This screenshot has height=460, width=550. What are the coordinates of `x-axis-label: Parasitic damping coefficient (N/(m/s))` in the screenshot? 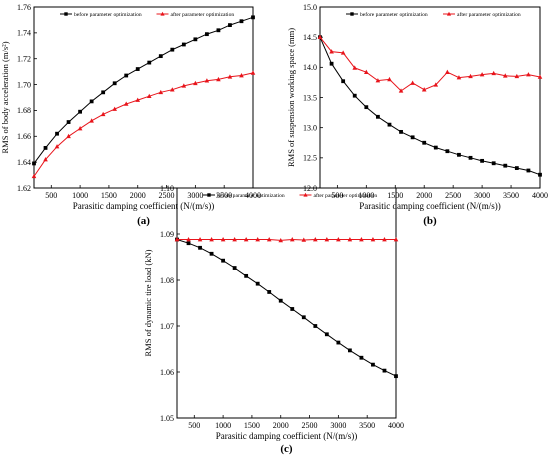 It's located at (287, 436).